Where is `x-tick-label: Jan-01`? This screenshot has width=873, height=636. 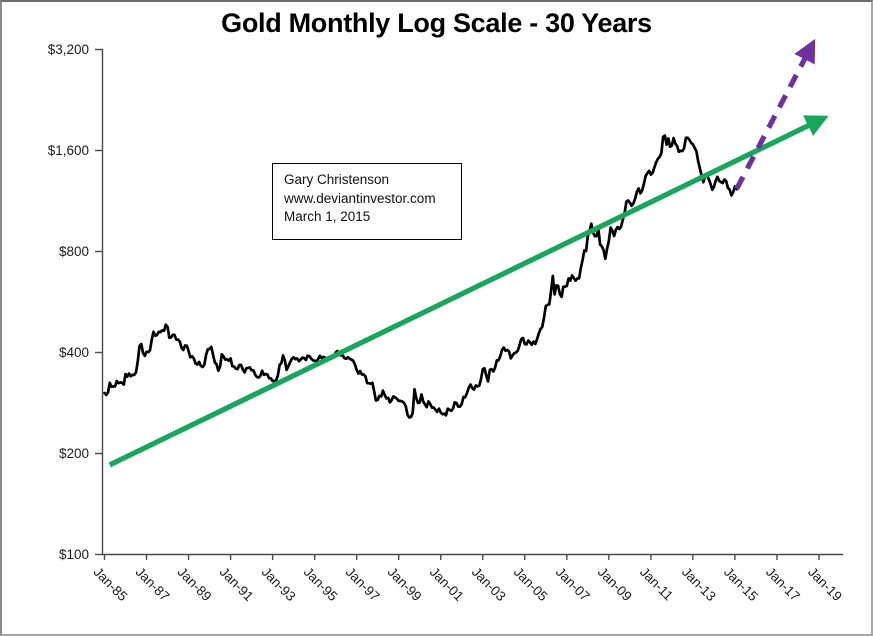 x-tick-label: Jan-01 is located at coordinates (447, 584).